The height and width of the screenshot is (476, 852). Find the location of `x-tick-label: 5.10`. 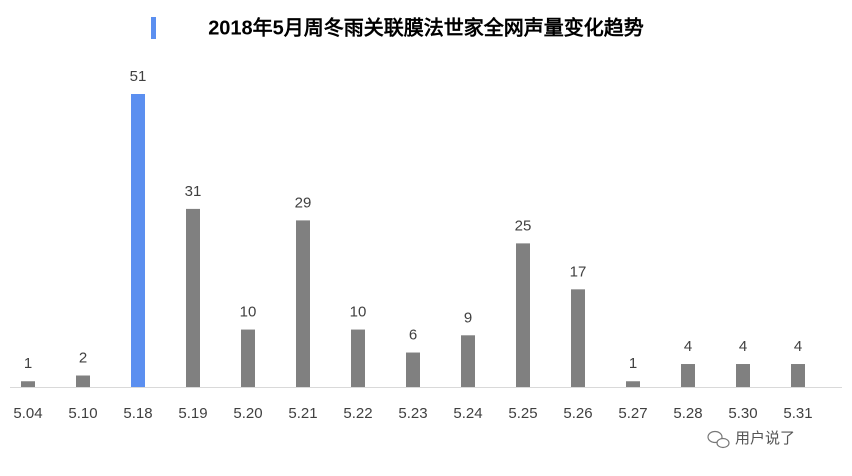

x-tick-label: 5.10 is located at coordinates (82, 413).